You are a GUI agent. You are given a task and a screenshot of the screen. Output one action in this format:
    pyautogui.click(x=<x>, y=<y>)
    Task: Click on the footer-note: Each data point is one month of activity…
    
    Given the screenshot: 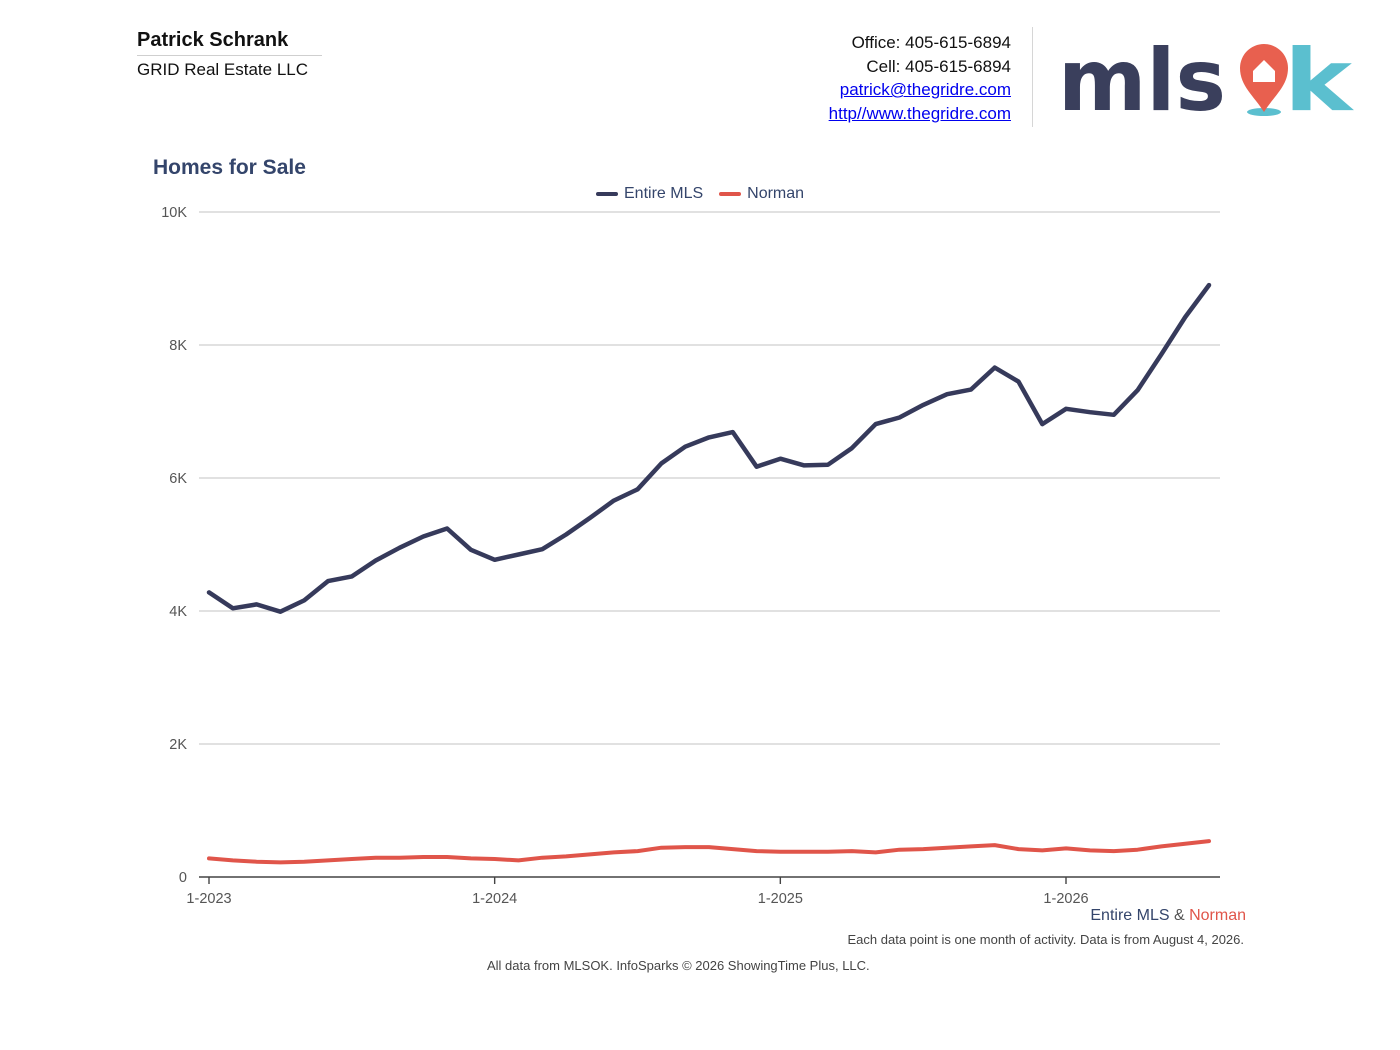 What is the action you would take?
    pyautogui.click(x=1045, y=939)
    